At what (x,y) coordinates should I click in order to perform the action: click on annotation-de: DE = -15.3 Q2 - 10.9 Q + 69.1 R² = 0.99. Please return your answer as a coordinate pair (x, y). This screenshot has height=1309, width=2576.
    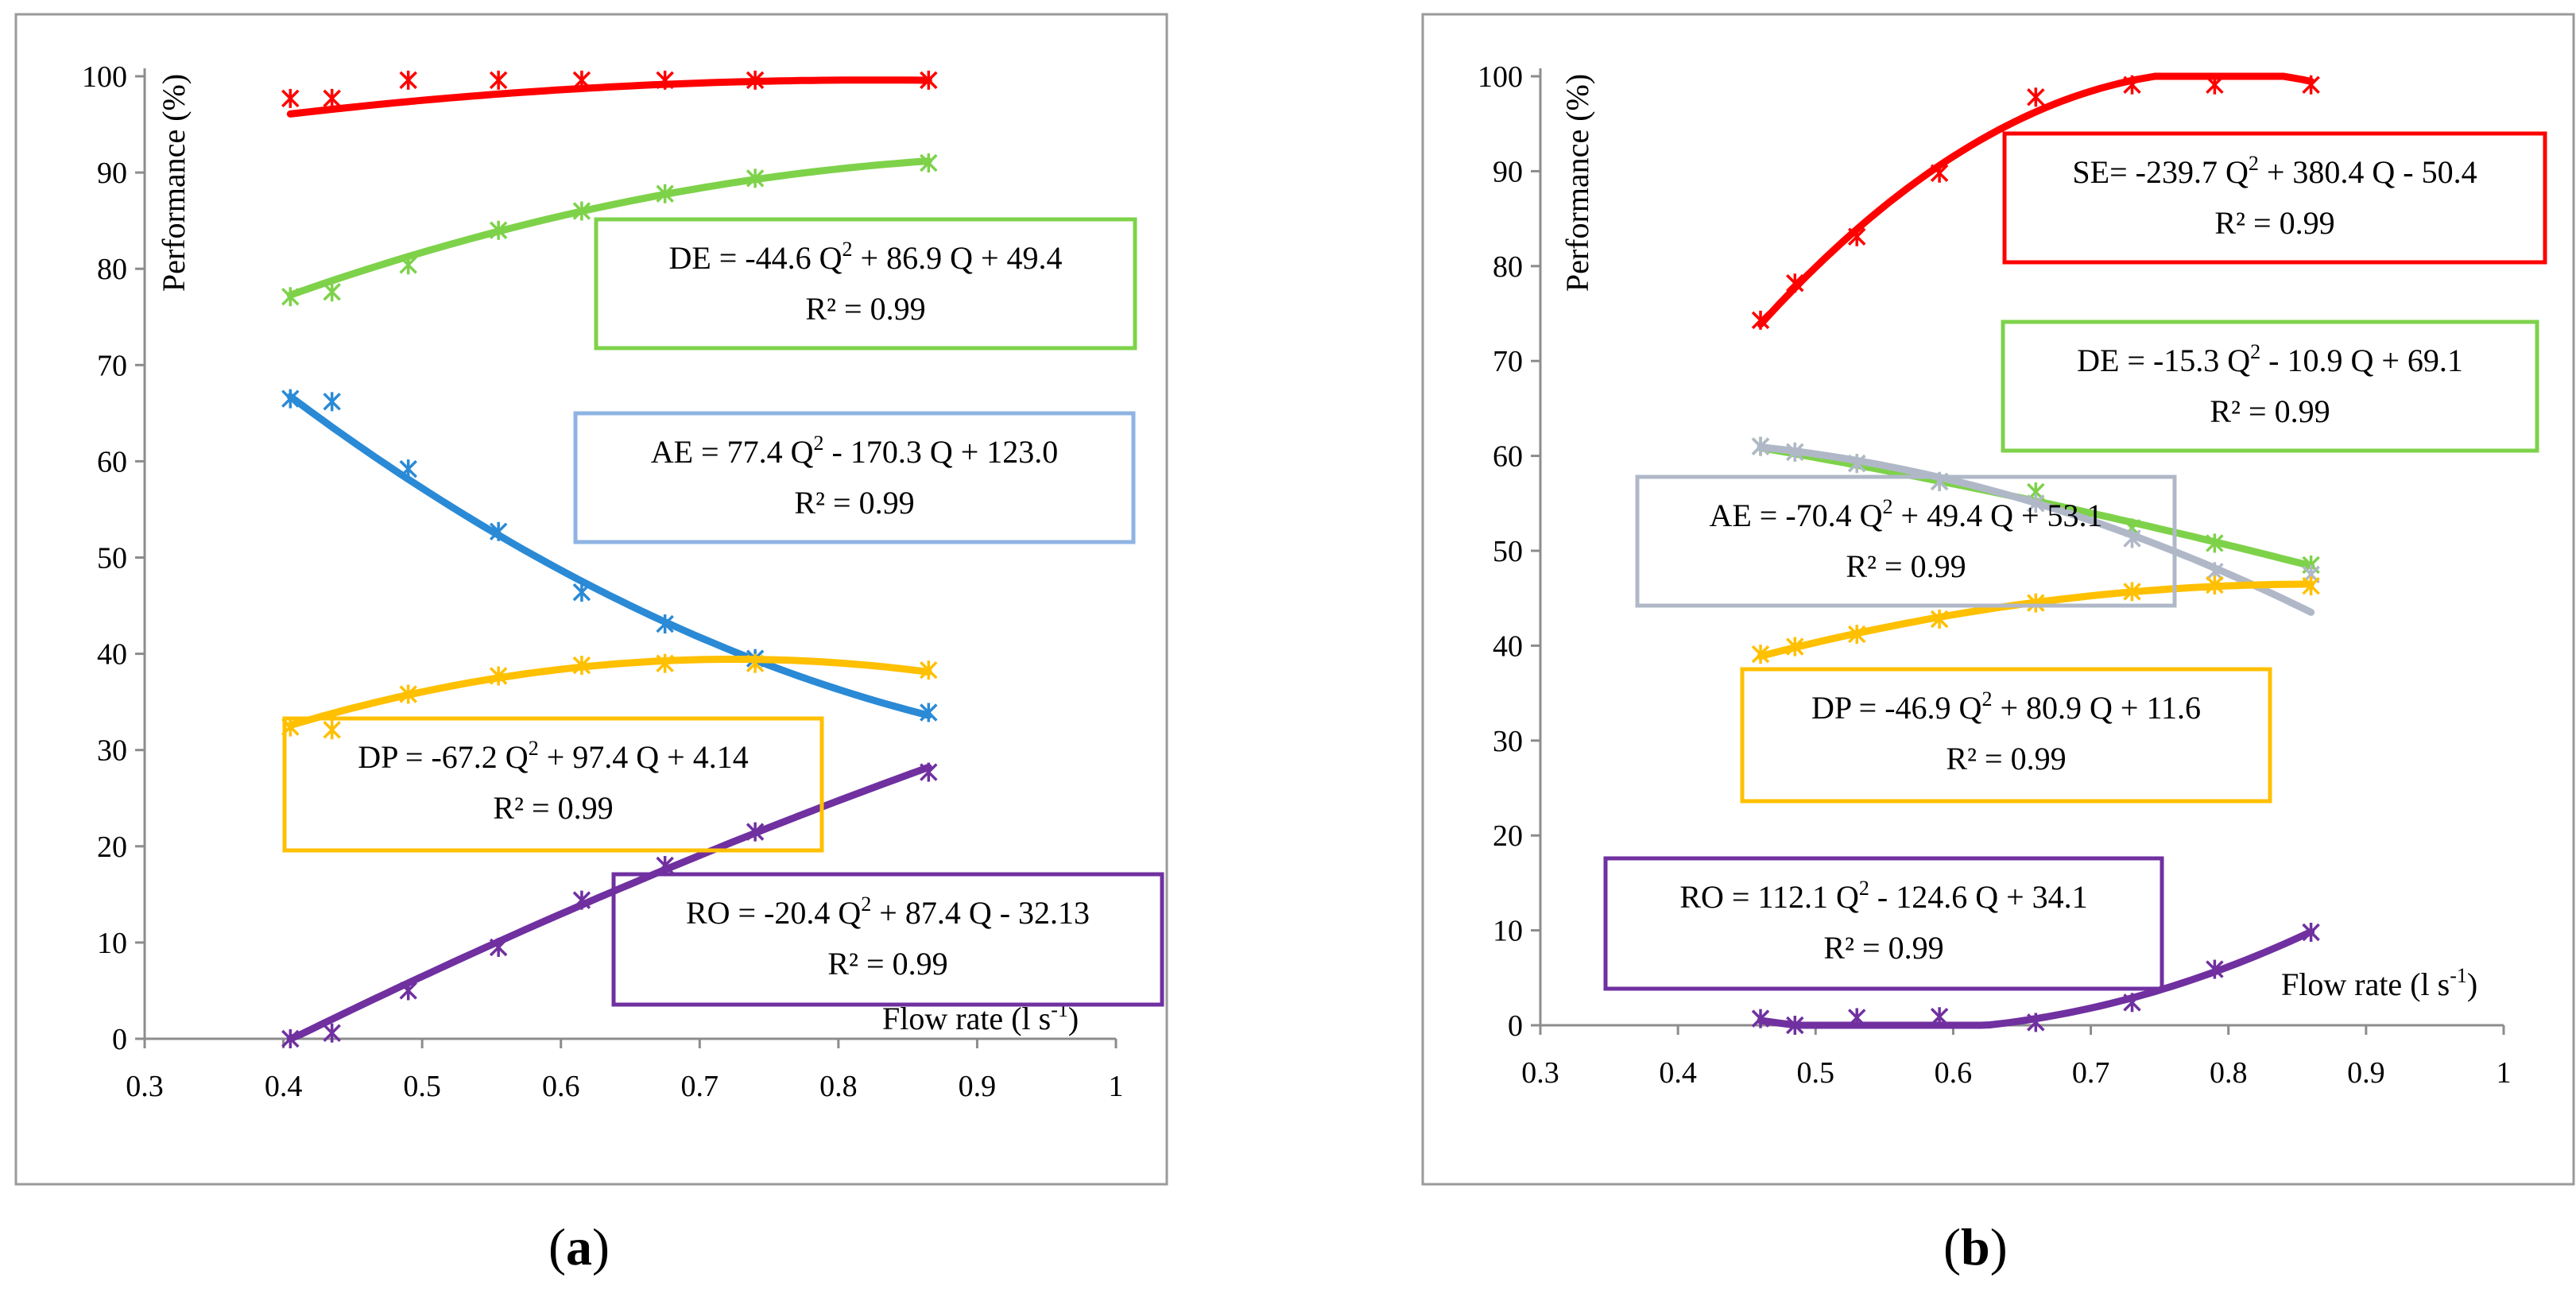
    Looking at the image, I should click on (2270, 386).